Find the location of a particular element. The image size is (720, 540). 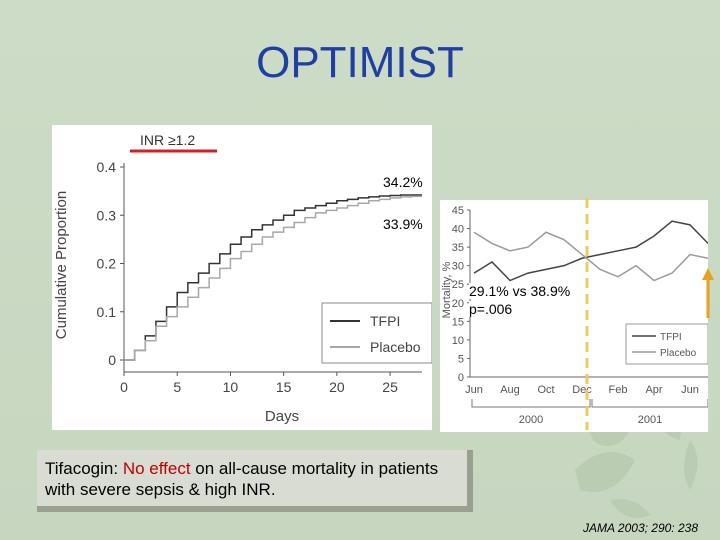

chart2-y-tick-label: 45 is located at coordinates (458, 211).